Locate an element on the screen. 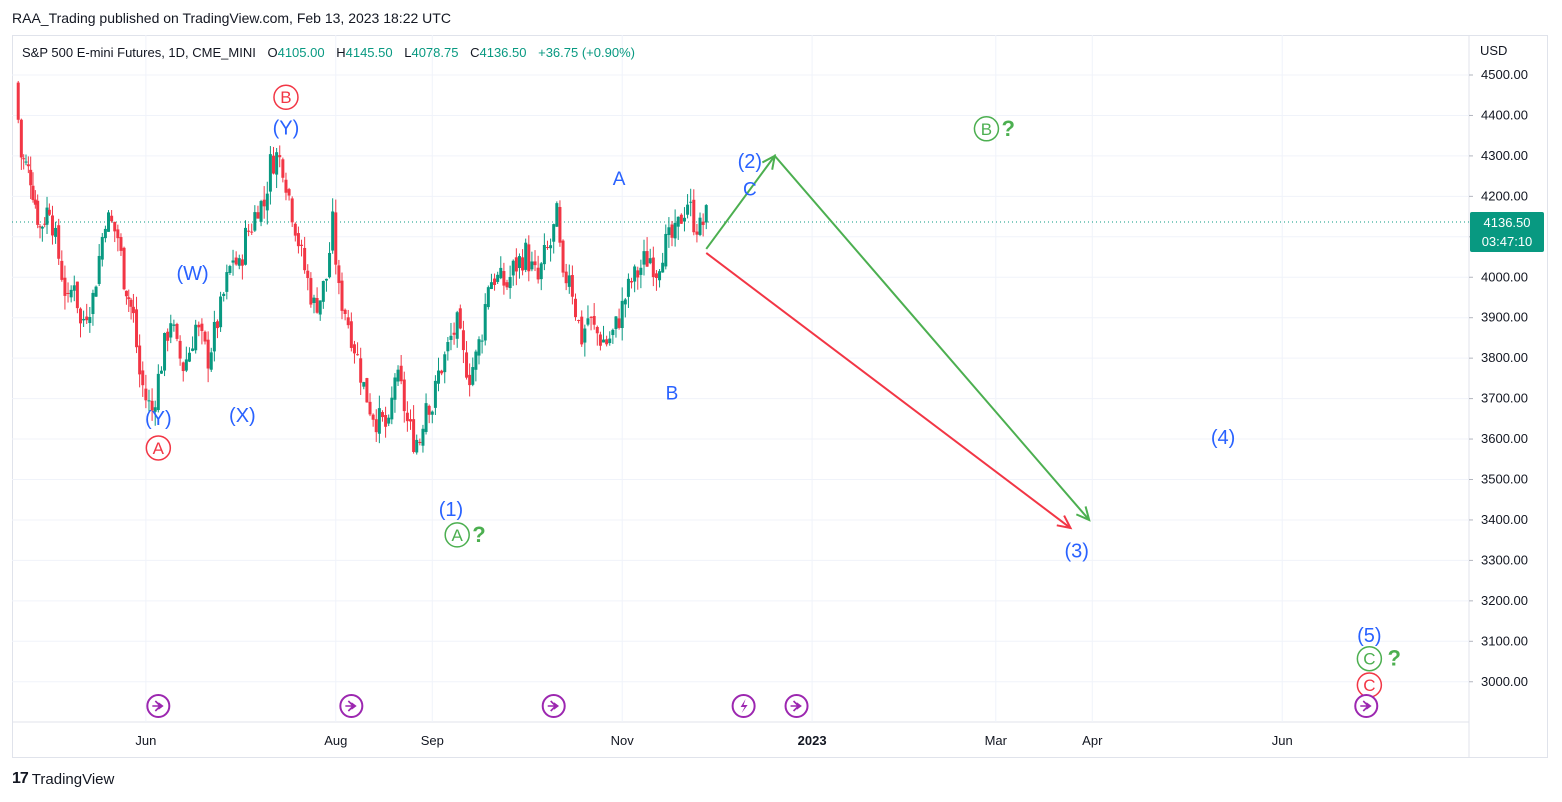 The height and width of the screenshot is (802, 1562). wave-label: (X) is located at coordinates (242, 416).